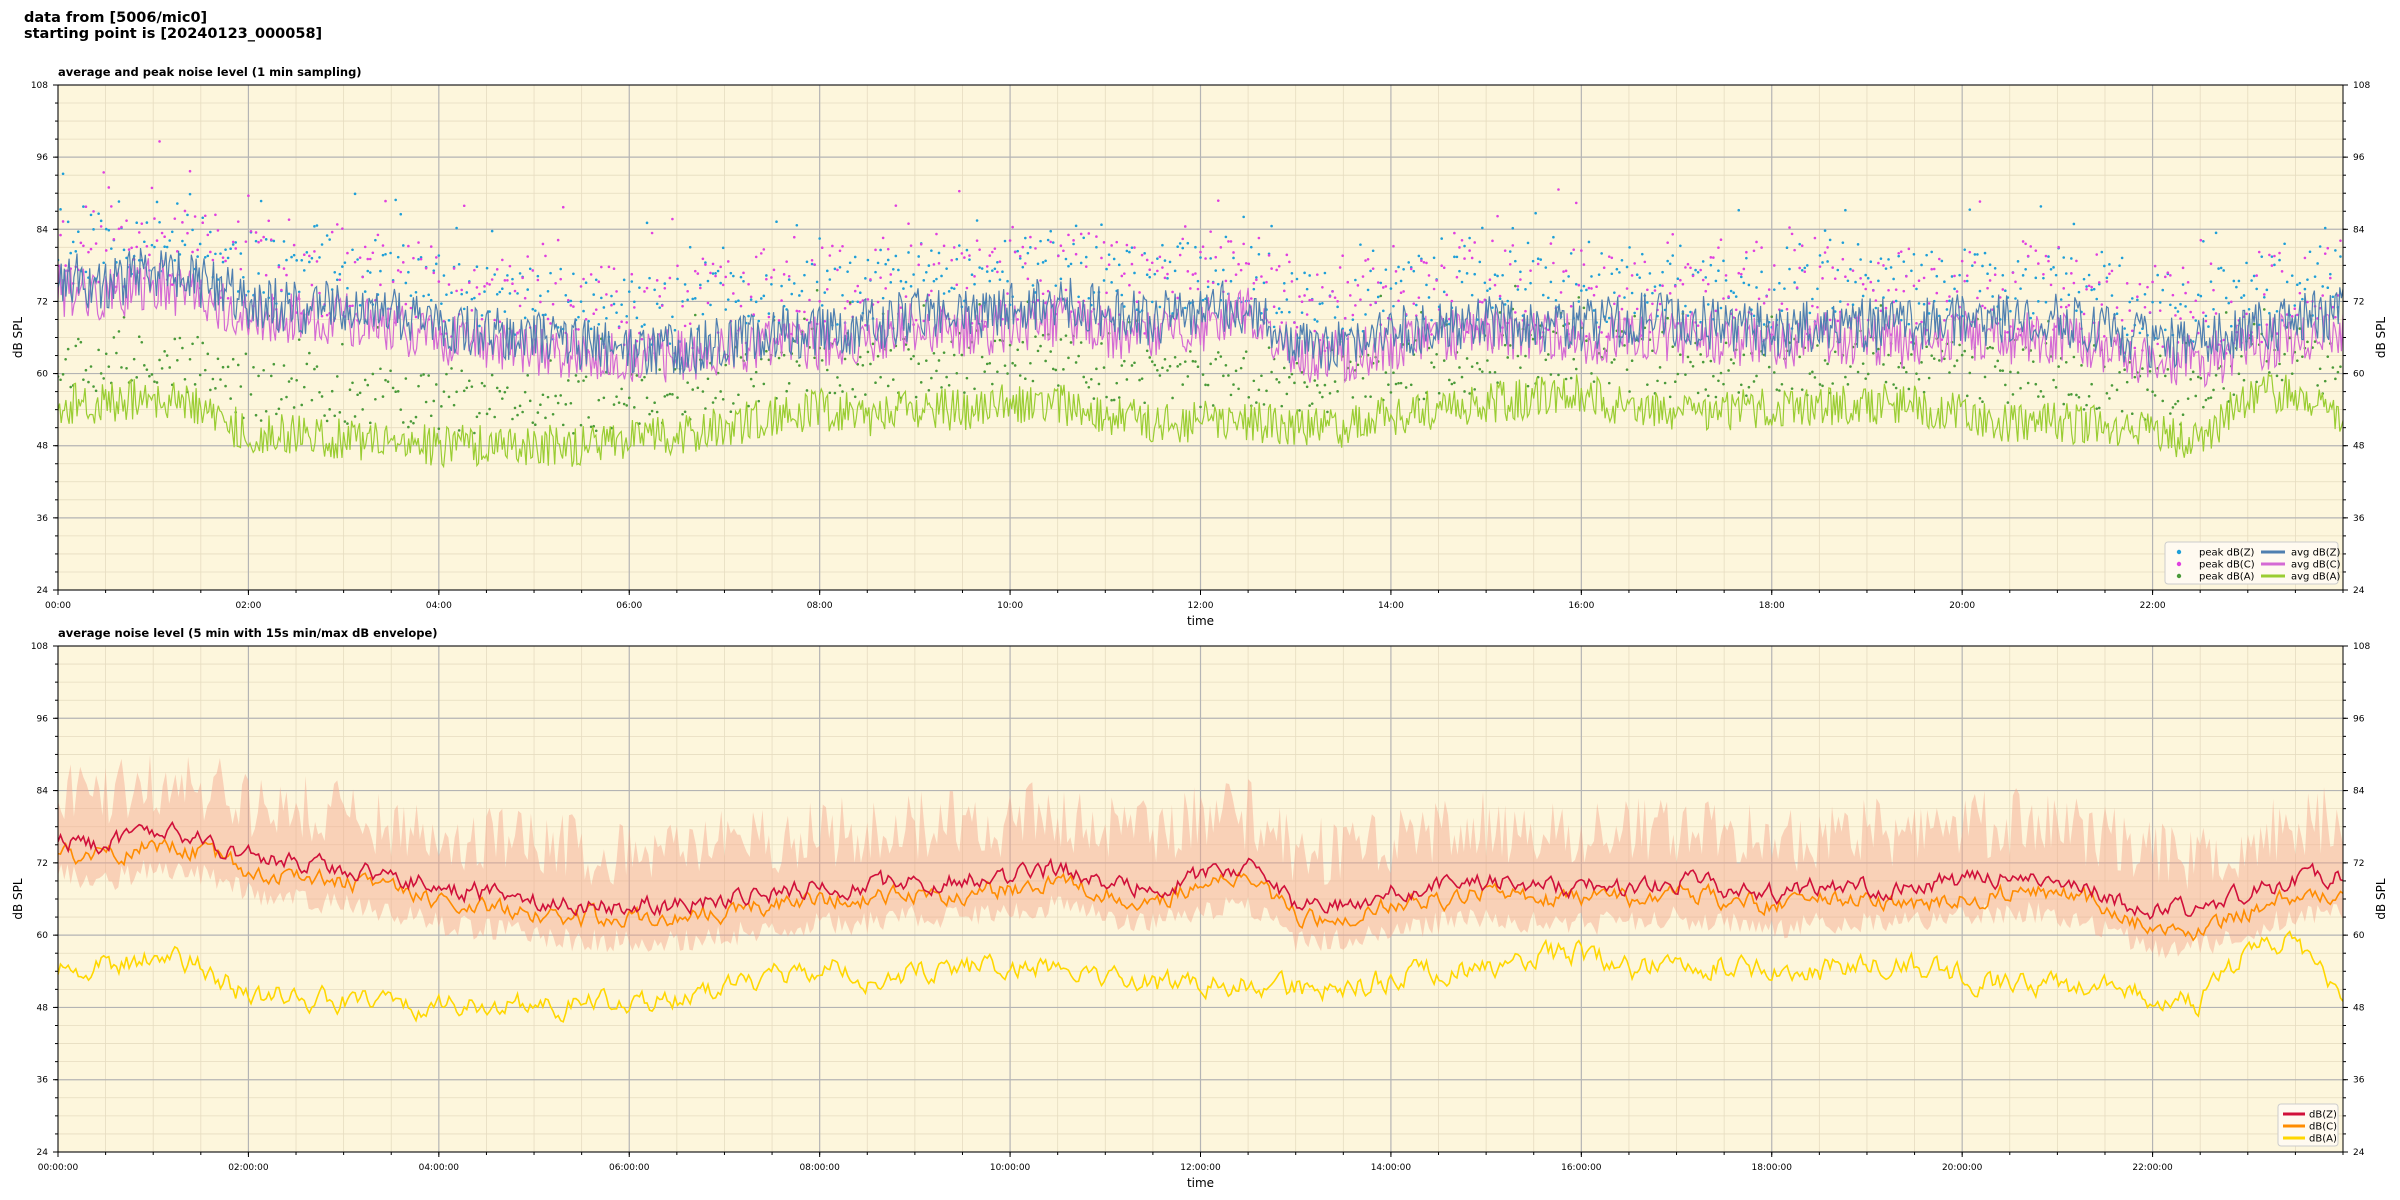  I want to click on x-axis-label: time, so click(1200, 621).